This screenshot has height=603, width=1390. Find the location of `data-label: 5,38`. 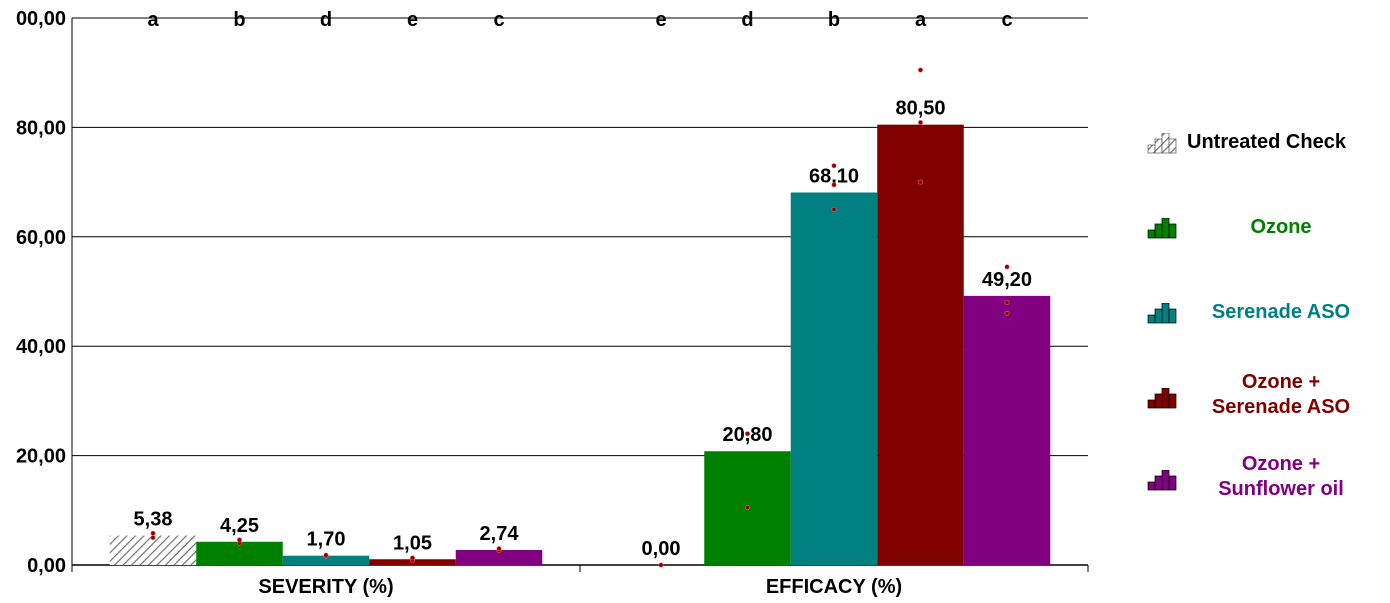

data-label: 5,38 is located at coordinates (153, 520).